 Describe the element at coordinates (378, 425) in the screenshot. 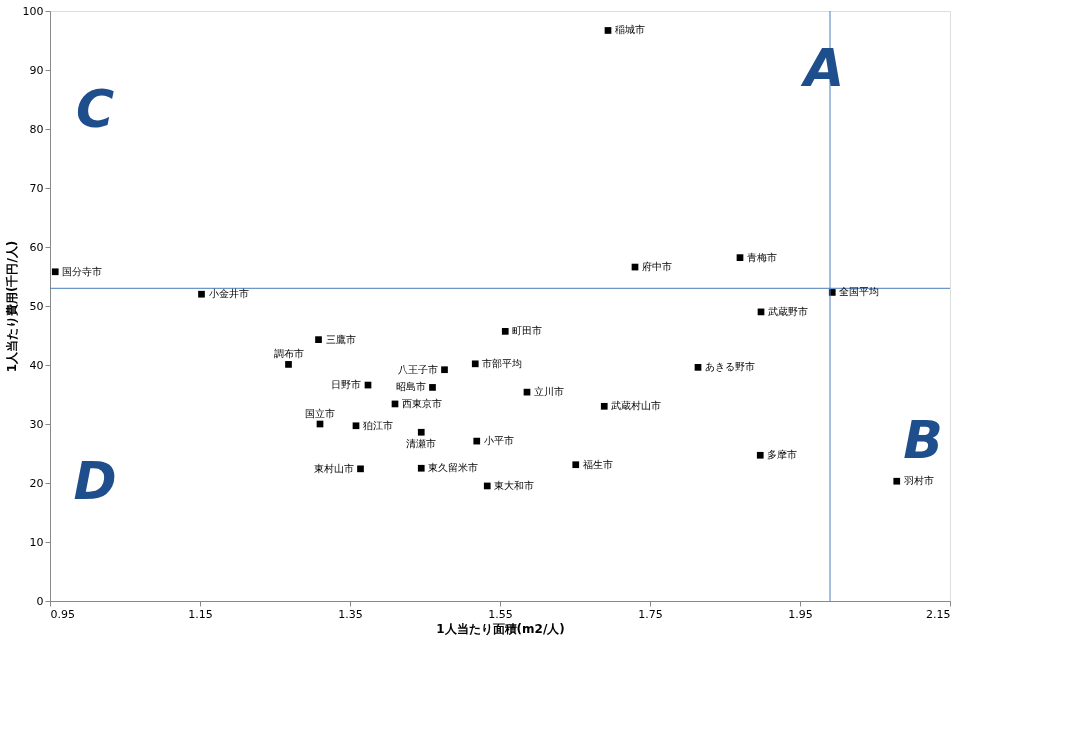

I see `annotation: 狛江市` at that location.